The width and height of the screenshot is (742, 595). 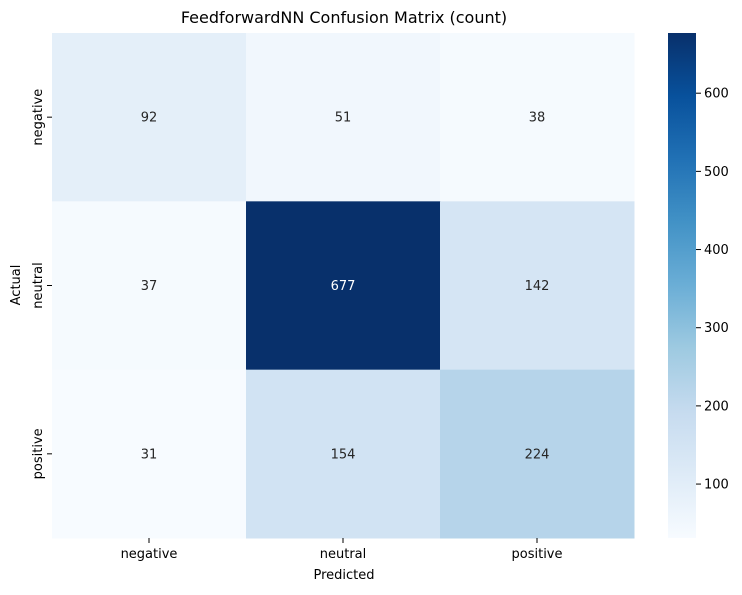 What do you see at coordinates (16, 285) in the screenshot?
I see `y-axis-label: Actual` at bounding box center [16, 285].